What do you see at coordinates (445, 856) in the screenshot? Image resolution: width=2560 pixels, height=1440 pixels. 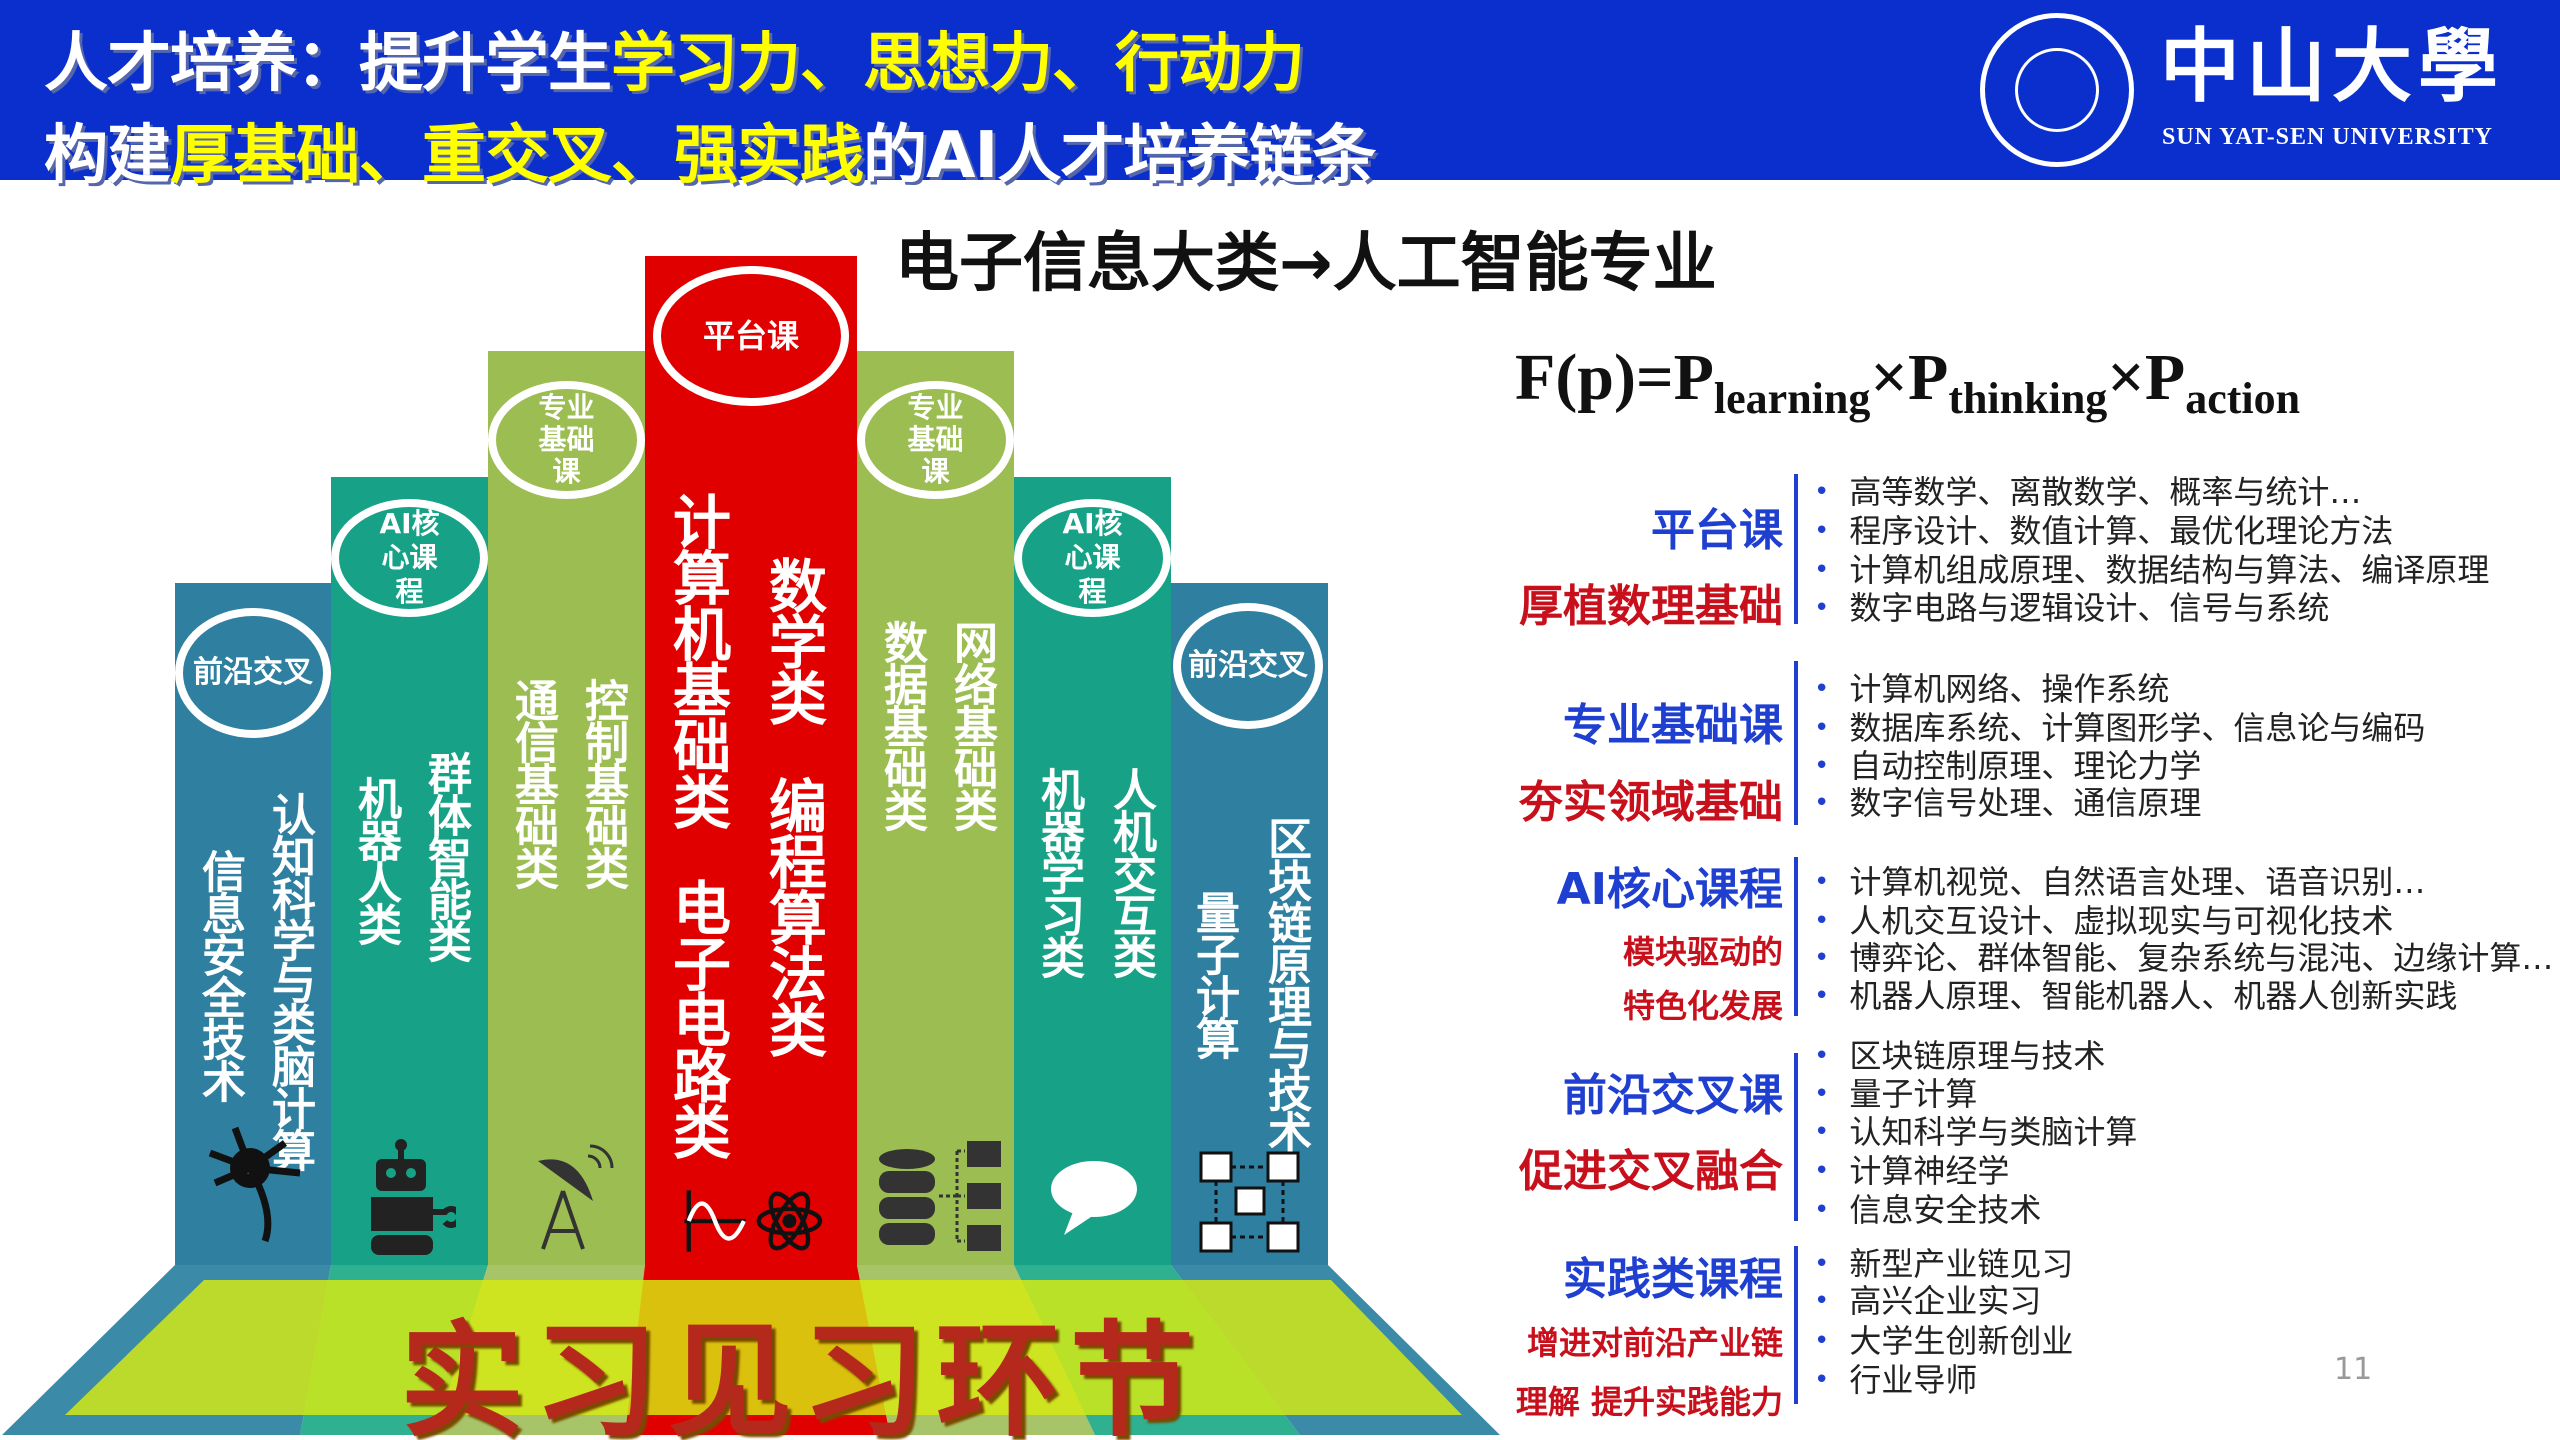 I see `column-text: 群体智能类` at bounding box center [445, 856].